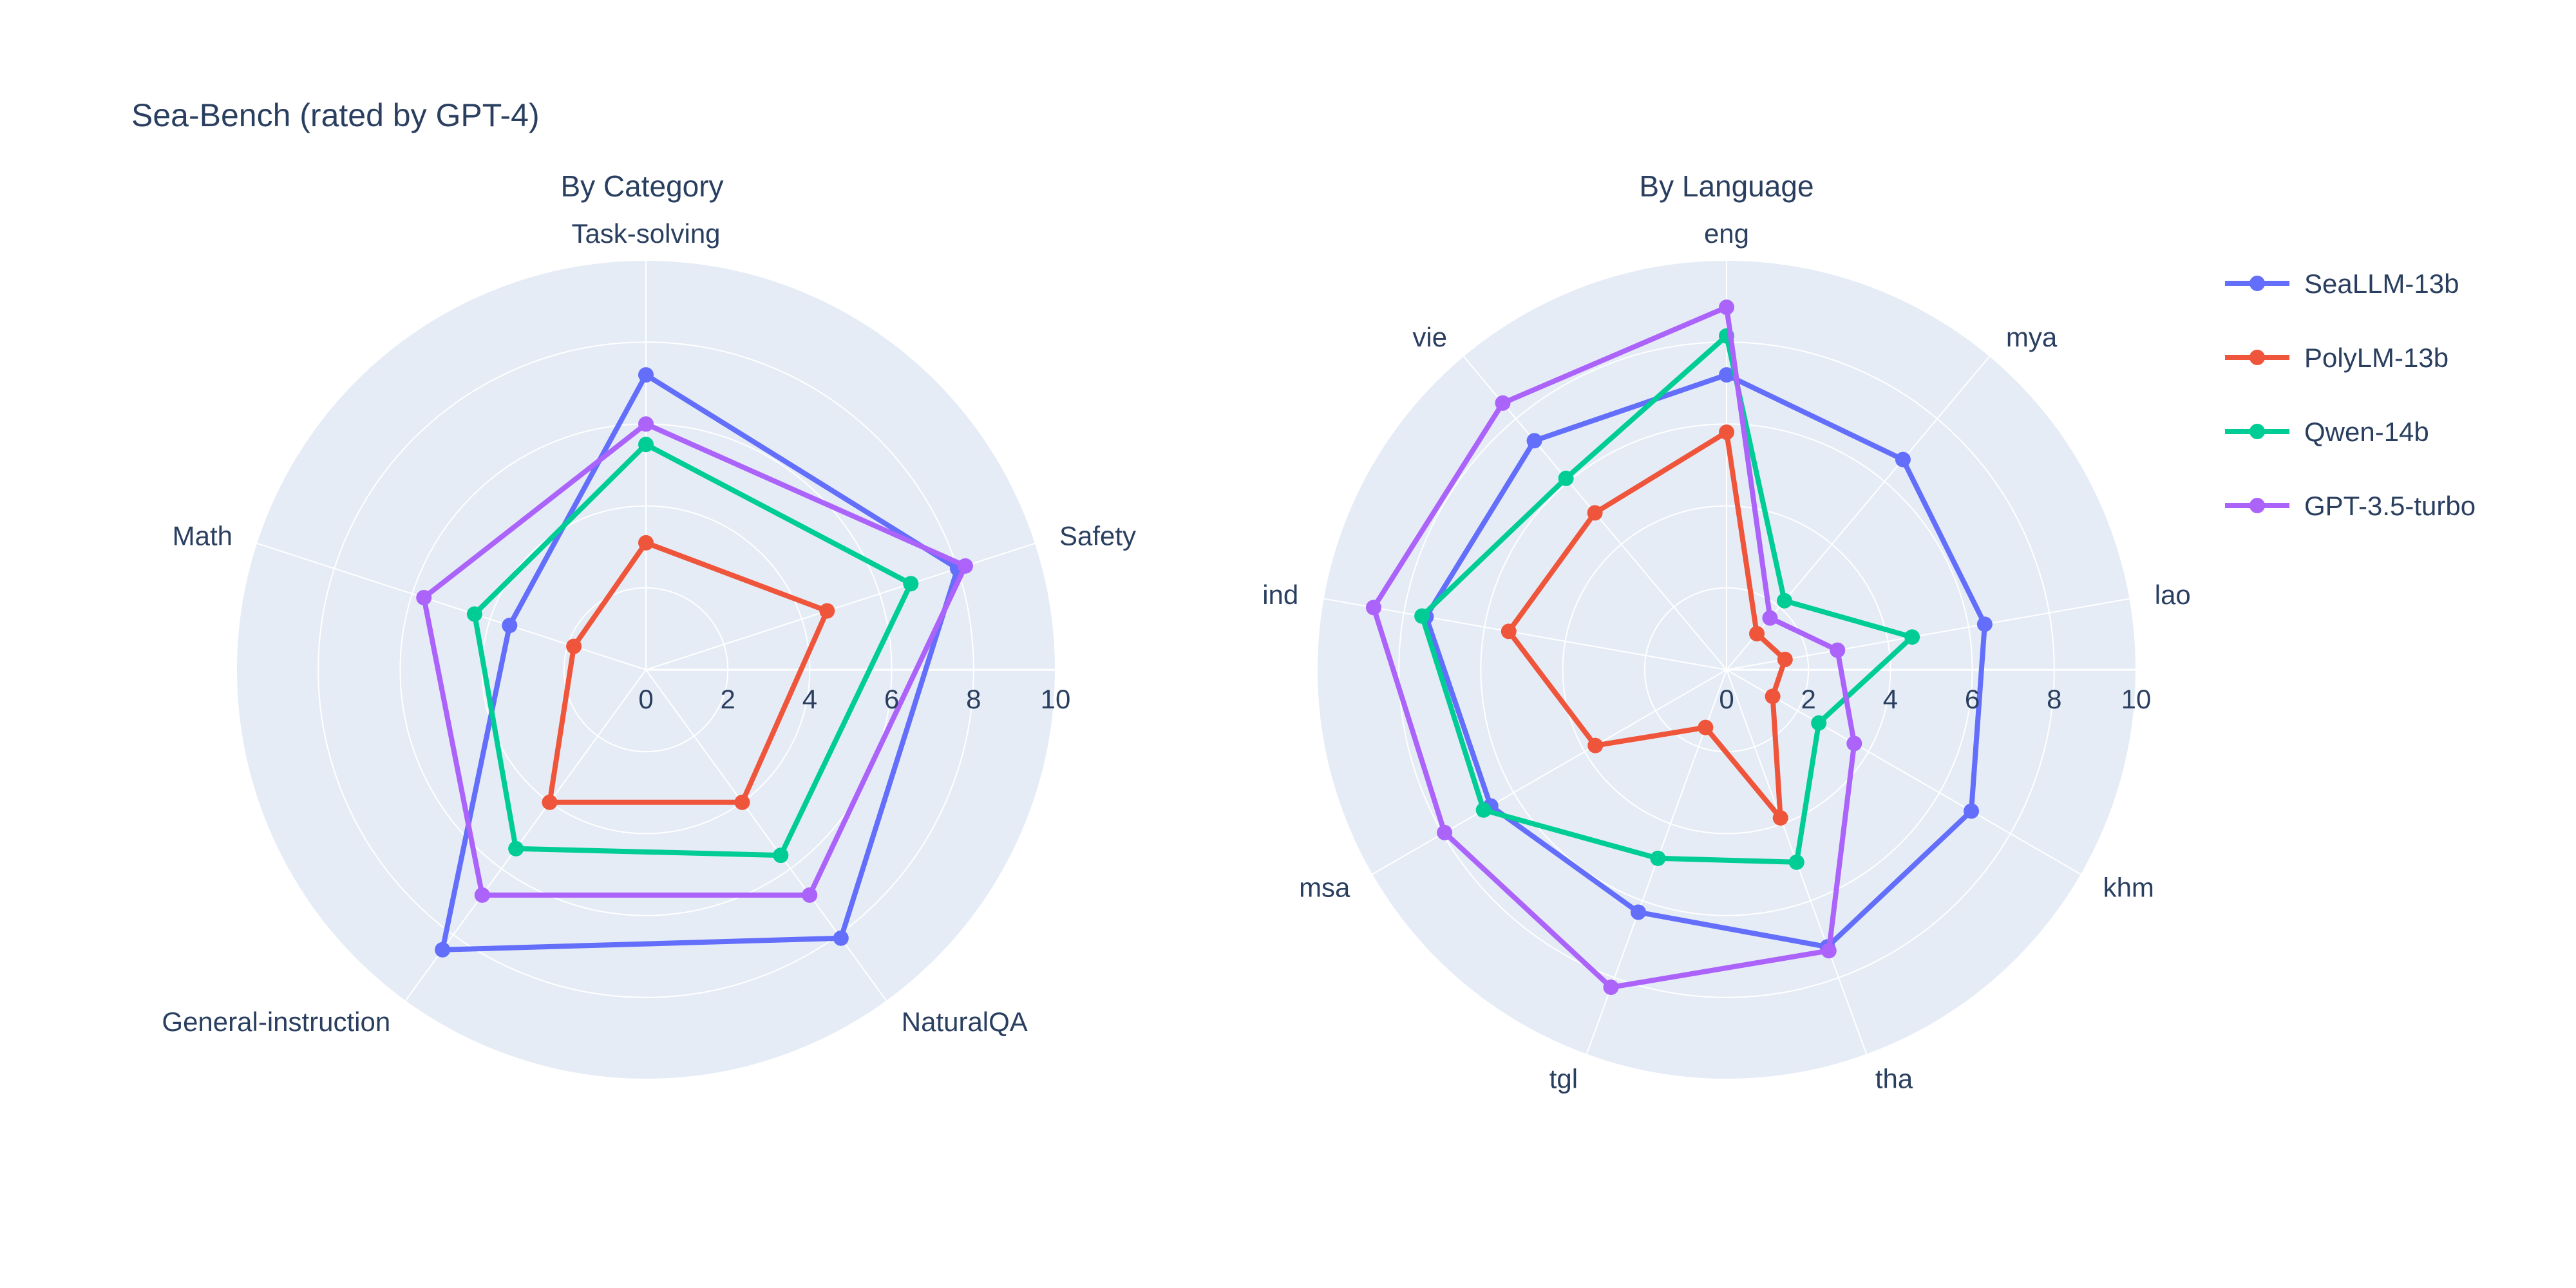 Image resolution: width=2576 pixels, height=1288 pixels. What do you see at coordinates (827, 611) in the screenshot?
I see `data-point-PolyLM-13b-Safety` at bounding box center [827, 611].